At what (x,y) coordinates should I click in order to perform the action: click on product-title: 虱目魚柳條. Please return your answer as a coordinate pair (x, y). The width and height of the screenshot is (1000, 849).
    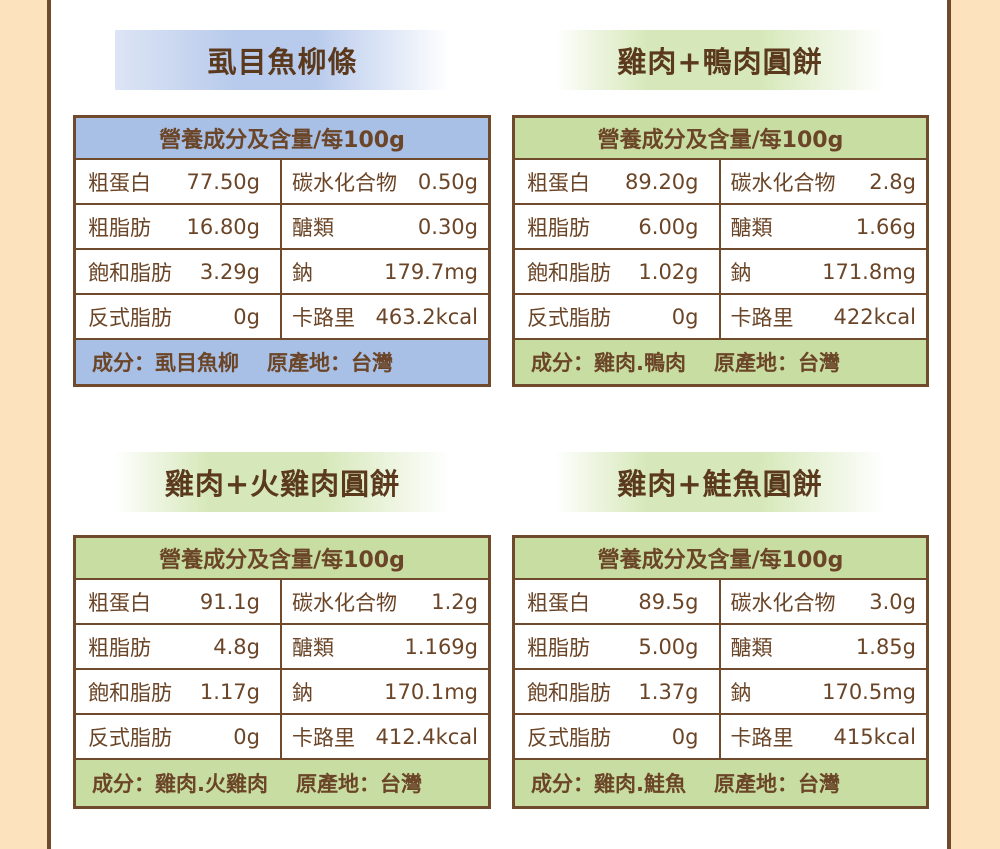
    Looking at the image, I should click on (282, 62).